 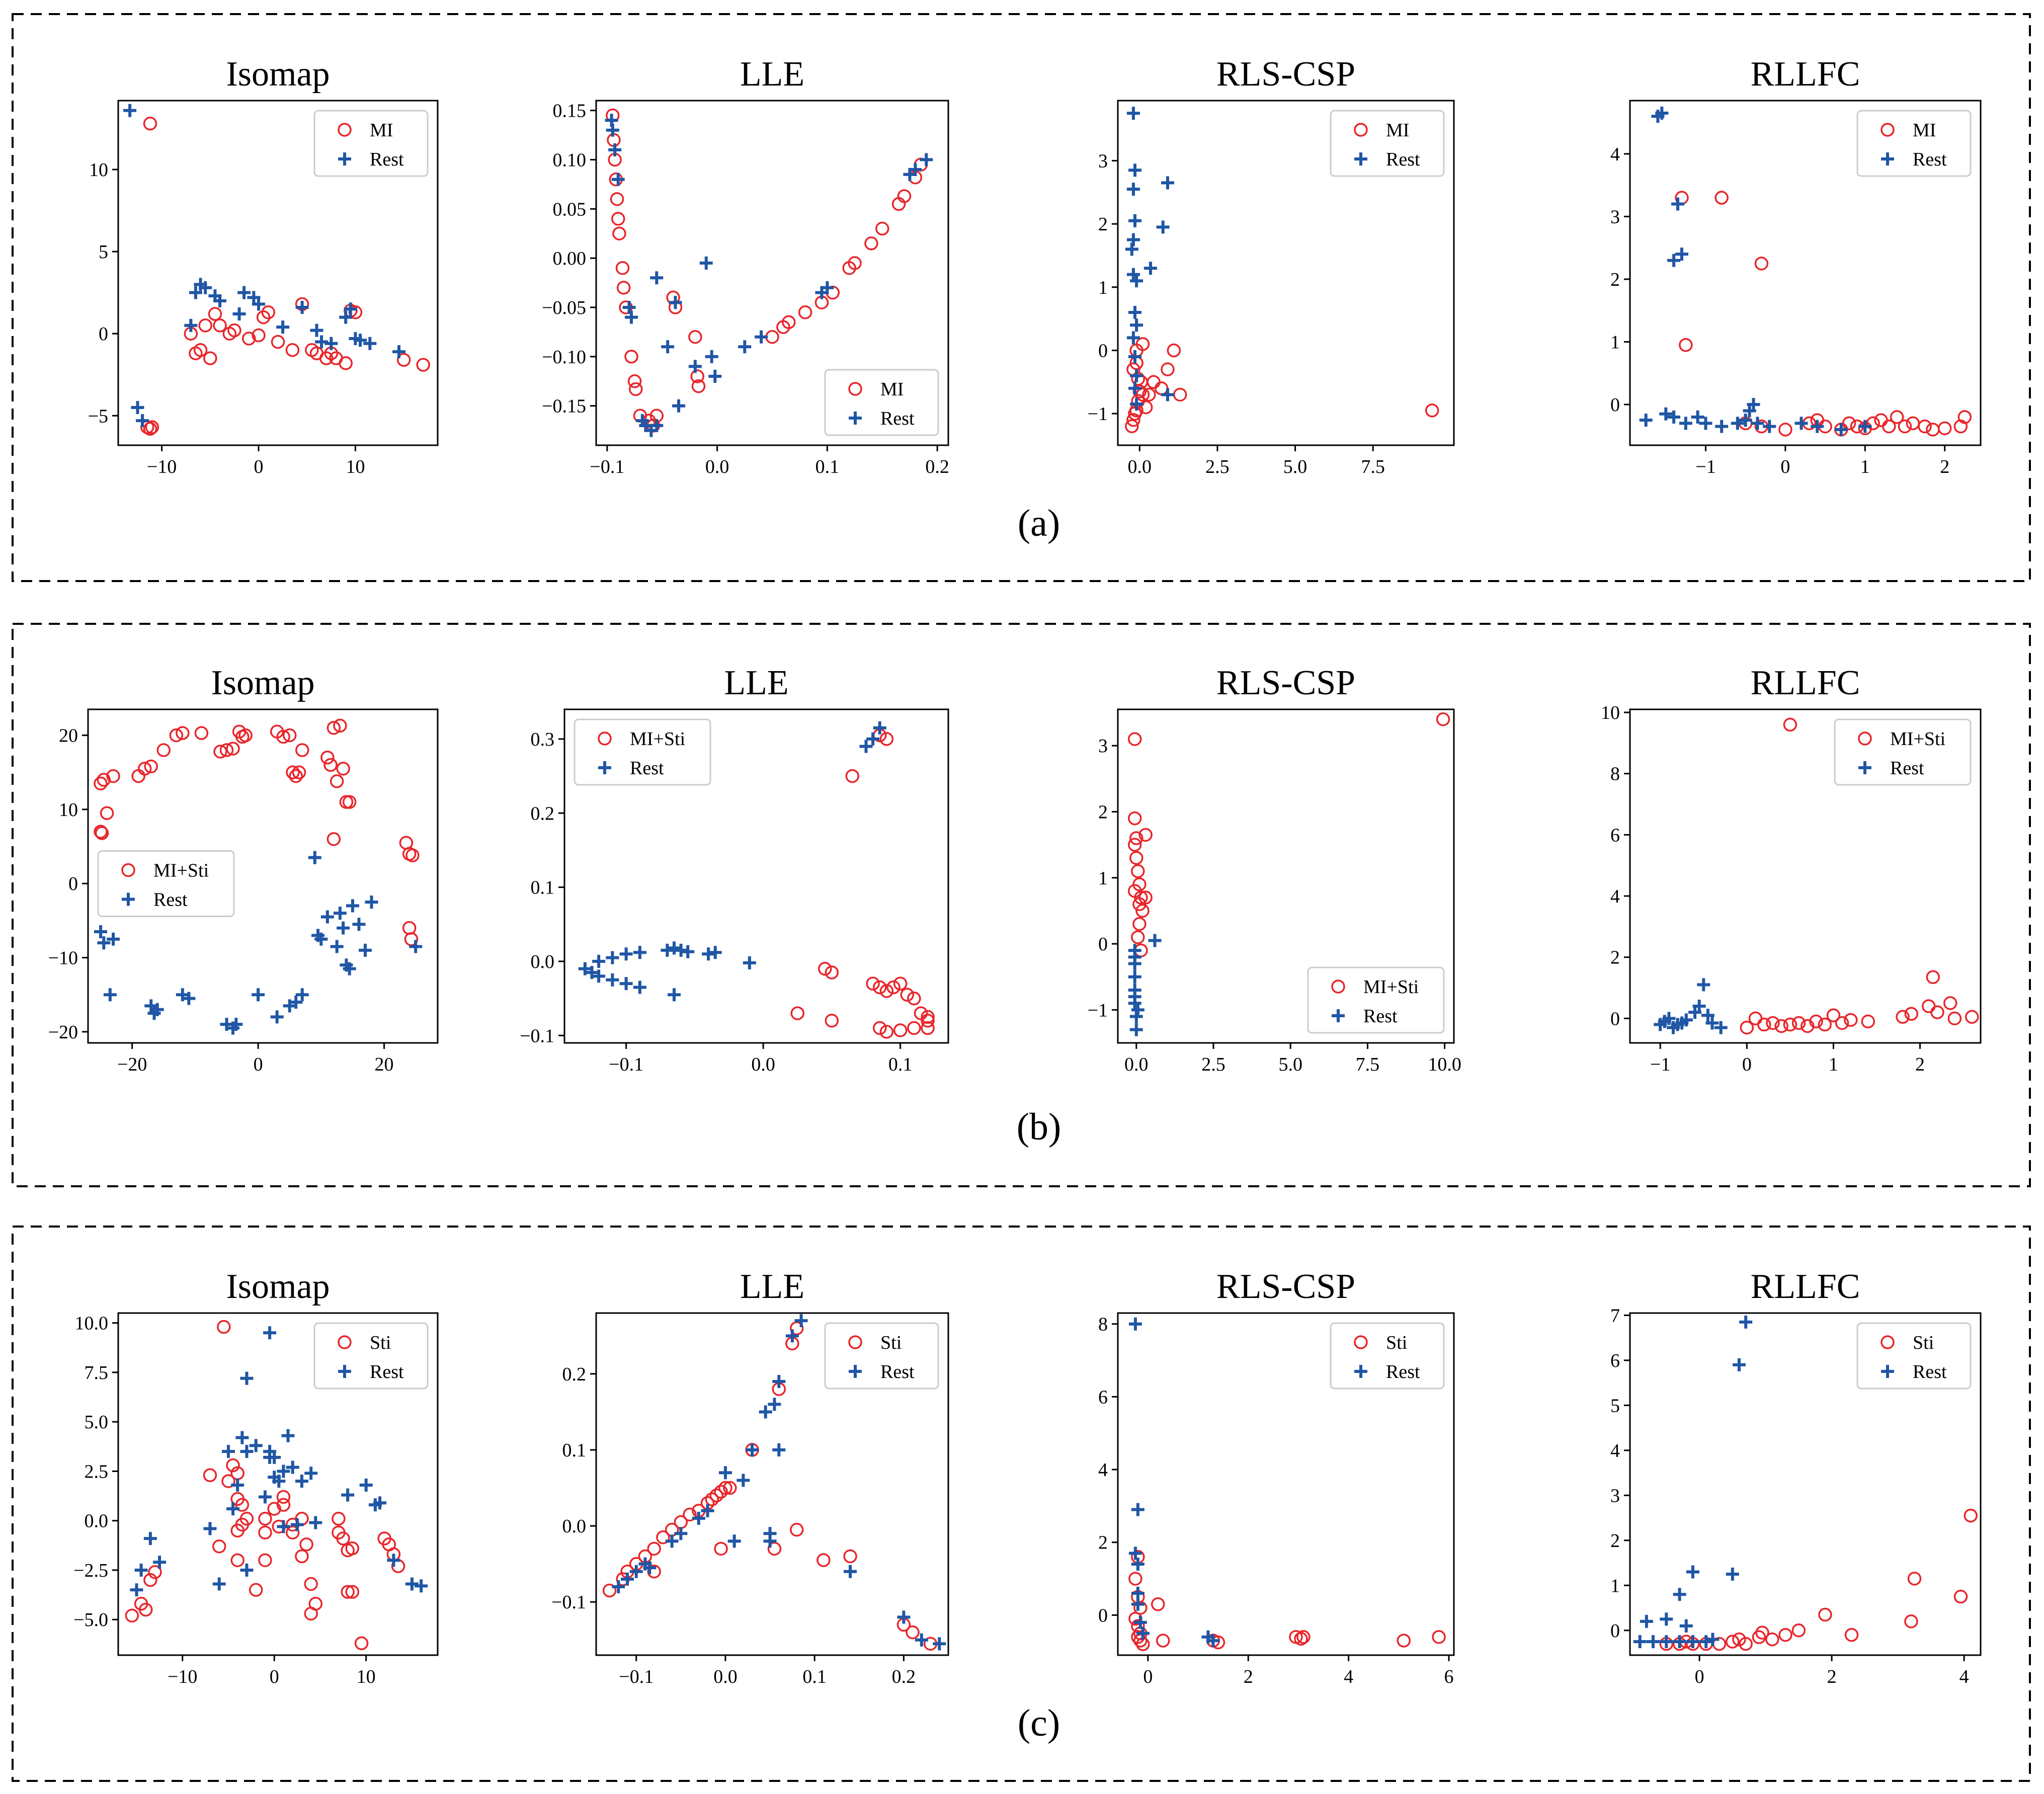 What do you see at coordinates (1276, 1477) in the screenshot?
I see `chart-2-2: RLS-CSP 0 2 4 6 0 2 4 6 8 Sti Rest` at bounding box center [1276, 1477].